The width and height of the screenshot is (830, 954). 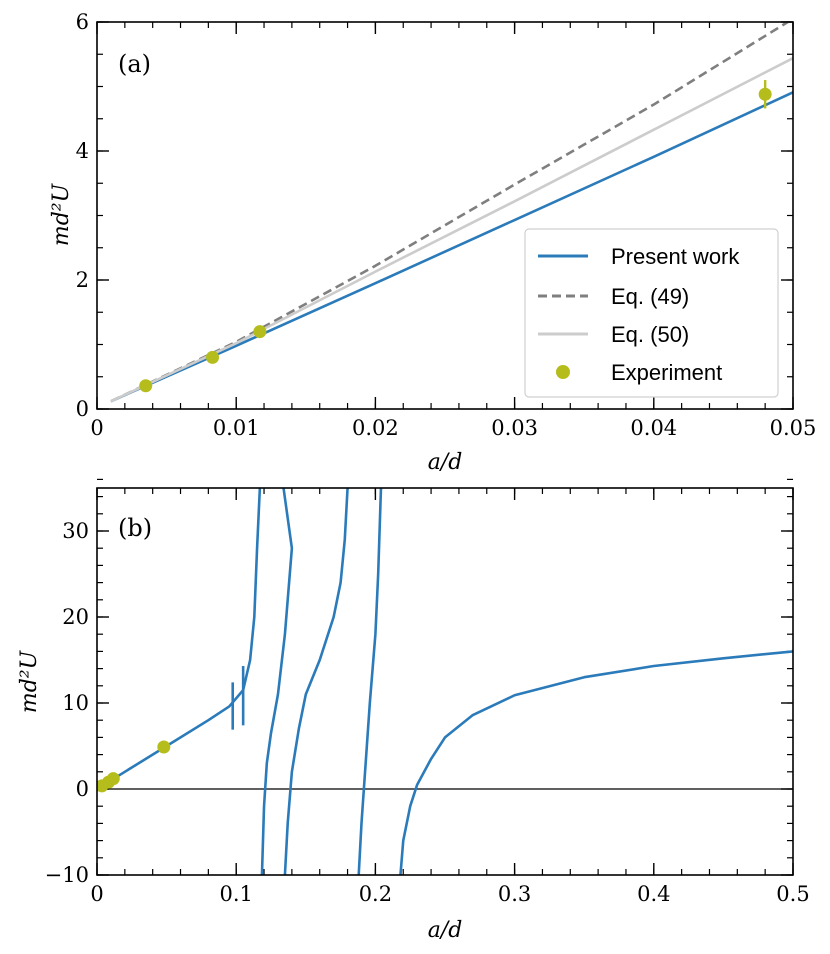 What do you see at coordinates (653, 428) in the screenshot?
I see `x-tick-label: 0.04` at bounding box center [653, 428].